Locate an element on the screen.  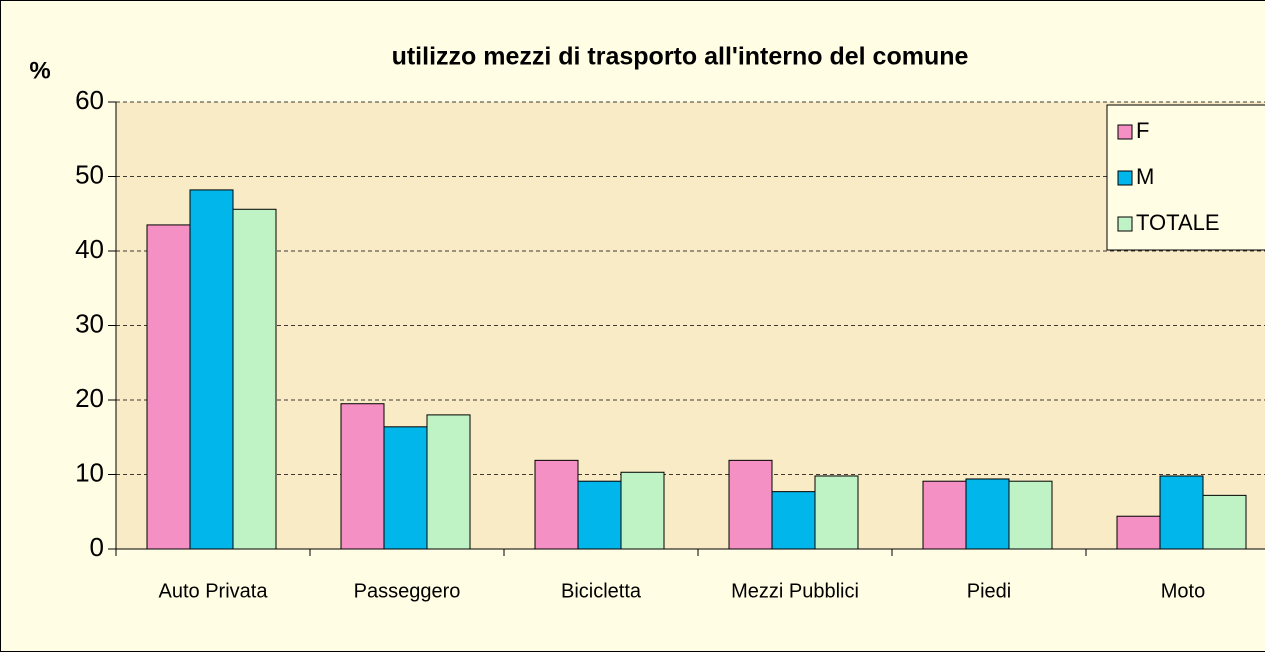
legend-label: F is located at coordinates (1142, 130).